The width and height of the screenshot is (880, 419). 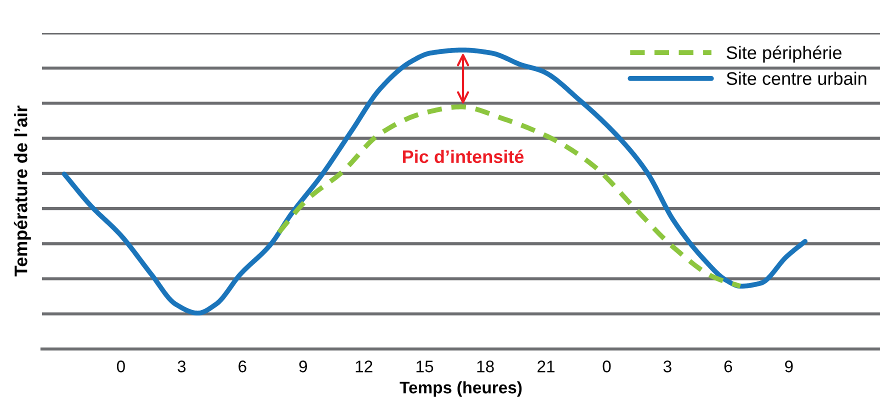 I want to click on x-tick-label: 12, so click(x=364, y=366).